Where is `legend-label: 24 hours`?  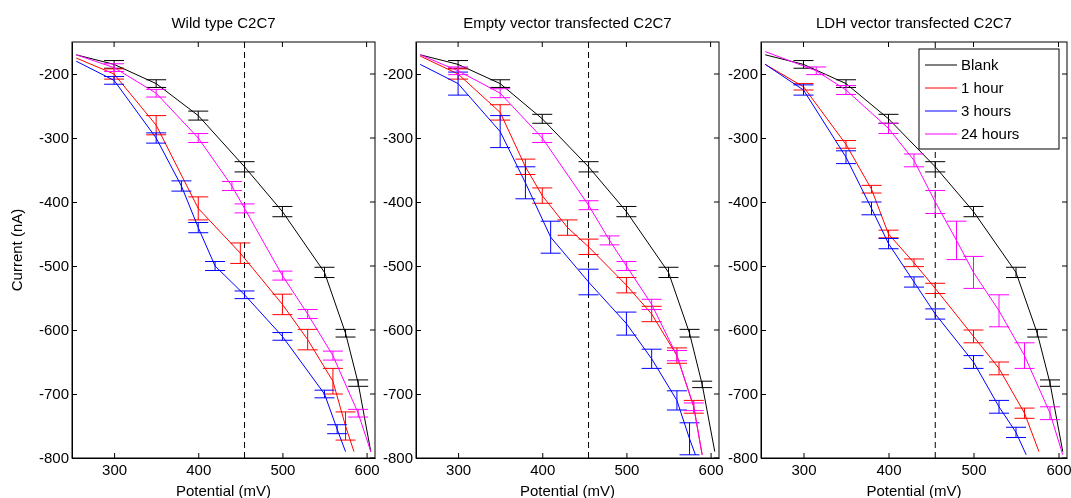 legend-label: 24 hours is located at coordinates (990, 133).